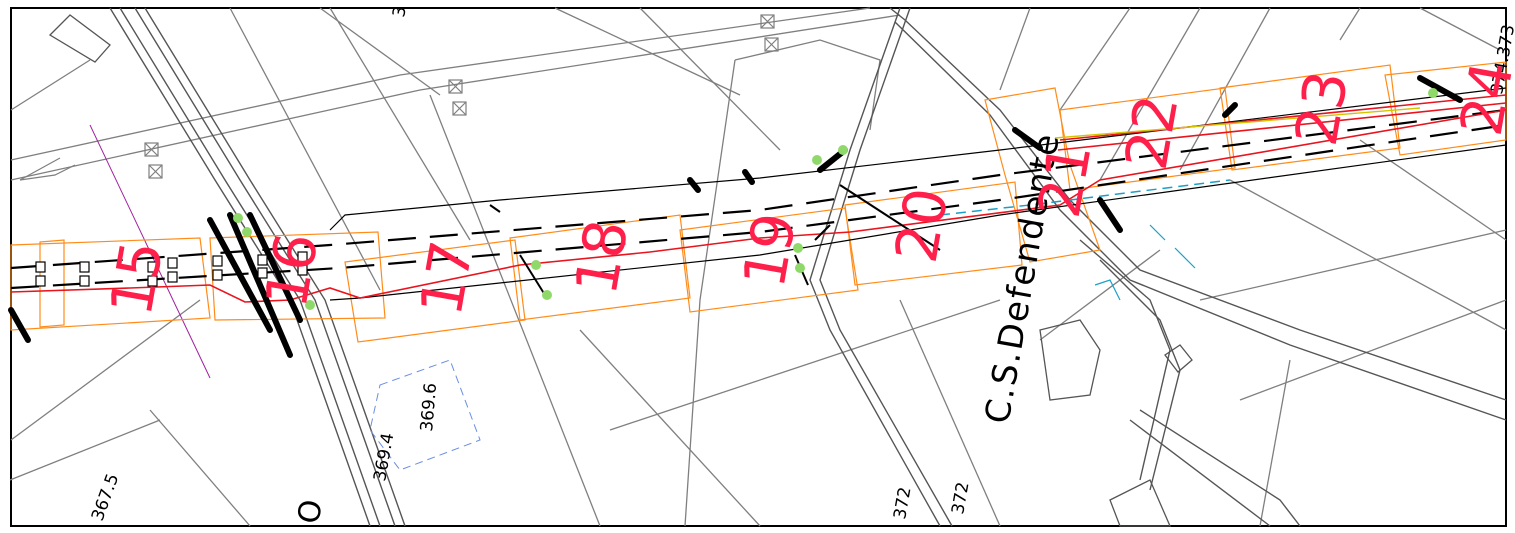 The height and width of the screenshot is (533, 1515). What do you see at coordinates (1152, 132) in the screenshot?
I see `sheet-number-22: 22` at bounding box center [1152, 132].